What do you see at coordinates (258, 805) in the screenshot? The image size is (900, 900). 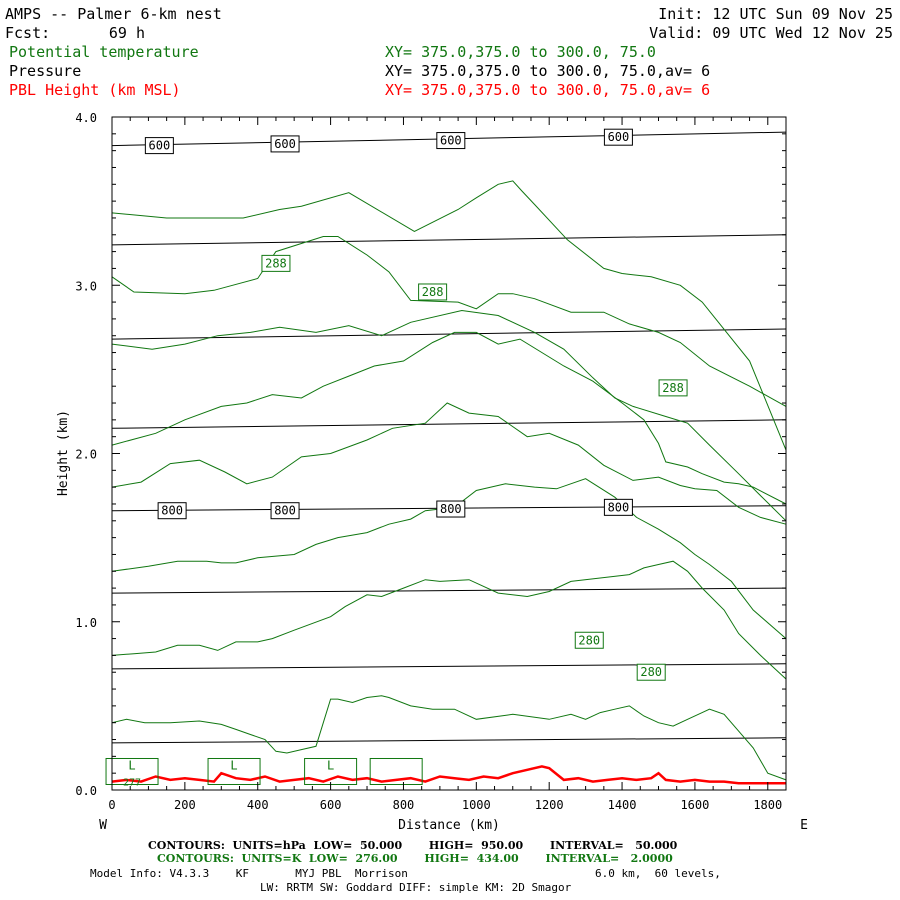 I see `x-tick-label: 400` at bounding box center [258, 805].